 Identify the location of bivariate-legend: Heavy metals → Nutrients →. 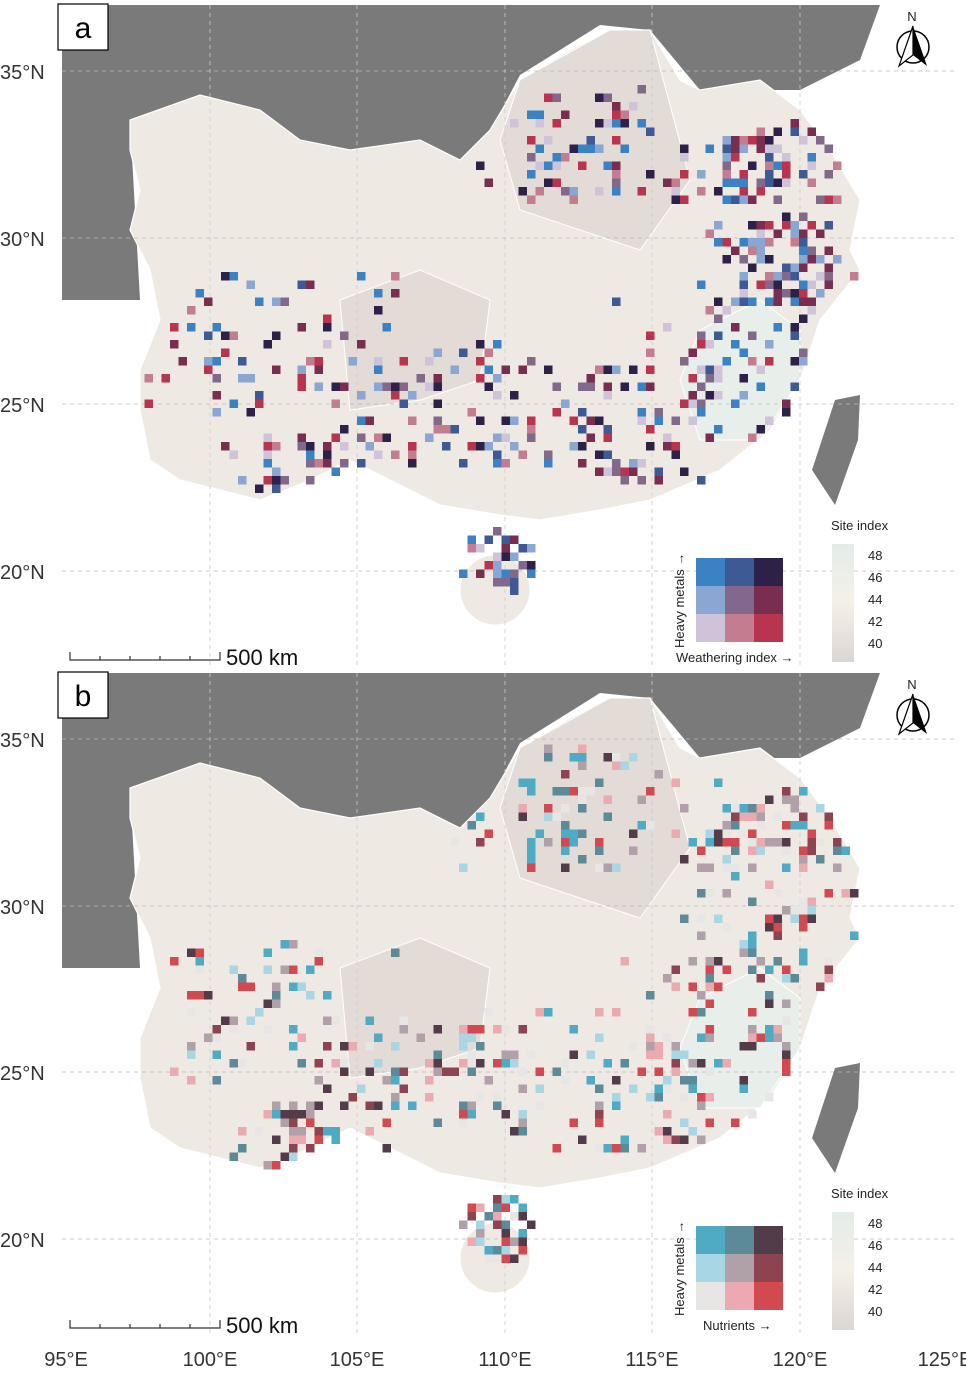
(727, 1277).